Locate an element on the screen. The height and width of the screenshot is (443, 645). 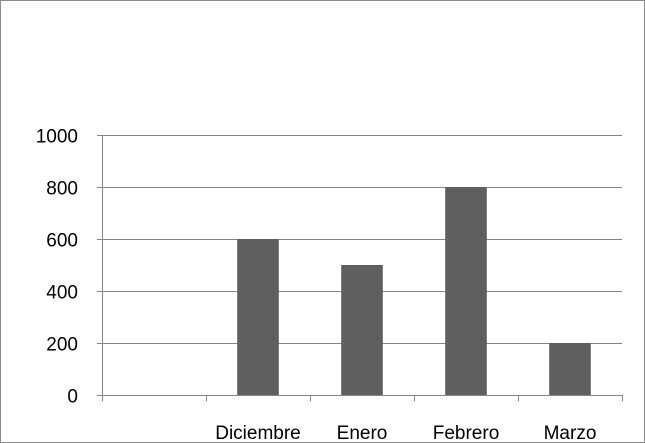
y-tick-label-400: 400 is located at coordinates (62, 293).